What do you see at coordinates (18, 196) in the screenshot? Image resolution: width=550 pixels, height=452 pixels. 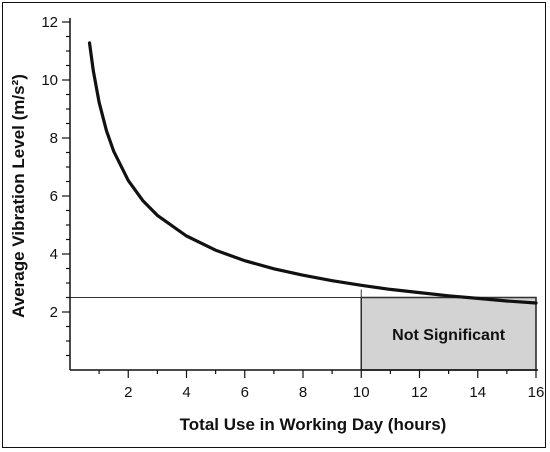 I see `y-axis-label: Average Vibration Level (m/s²)` at bounding box center [18, 196].